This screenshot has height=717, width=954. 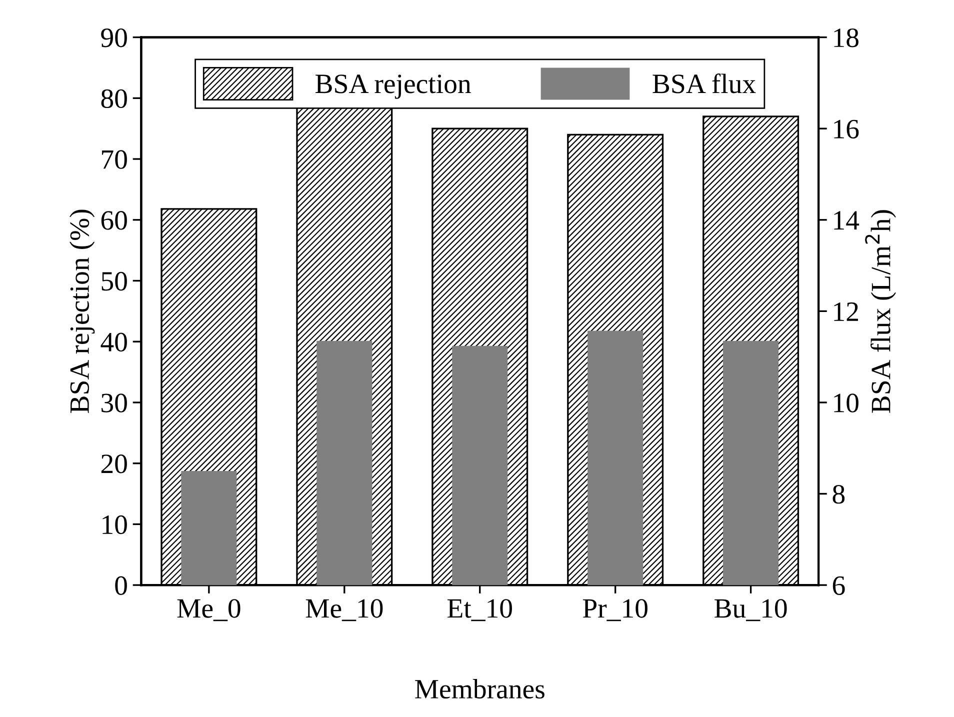 What do you see at coordinates (704, 83) in the screenshot?
I see `legend-label: BSA flux` at bounding box center [704, 83].